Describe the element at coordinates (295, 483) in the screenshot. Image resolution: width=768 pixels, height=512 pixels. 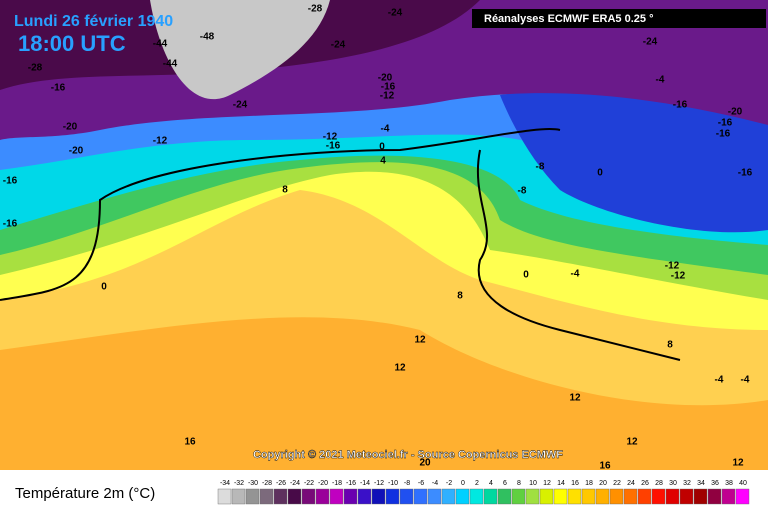
I see `colorbar-label: -24` at that location.